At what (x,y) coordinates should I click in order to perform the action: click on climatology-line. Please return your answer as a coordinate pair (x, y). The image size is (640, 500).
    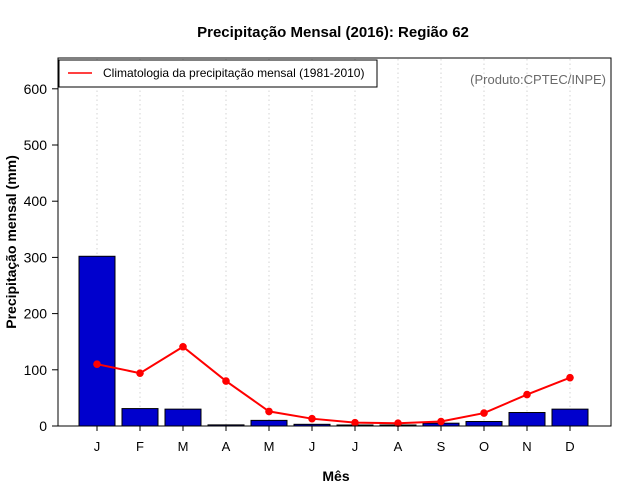
    Looking at the image, I should click on (333, 385).